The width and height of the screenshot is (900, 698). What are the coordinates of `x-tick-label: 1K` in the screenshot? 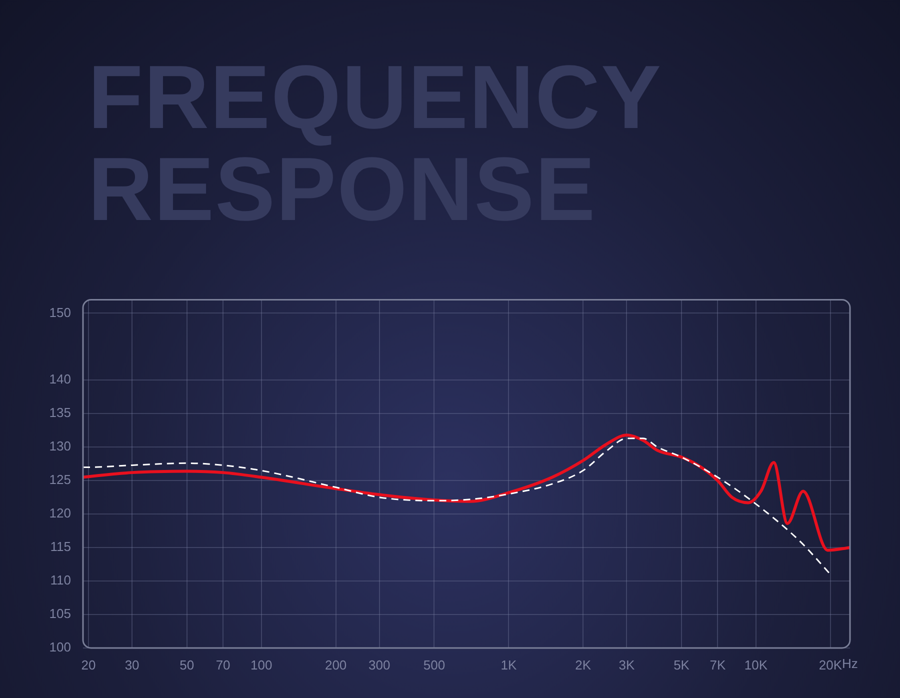 It's located at (508, 664).